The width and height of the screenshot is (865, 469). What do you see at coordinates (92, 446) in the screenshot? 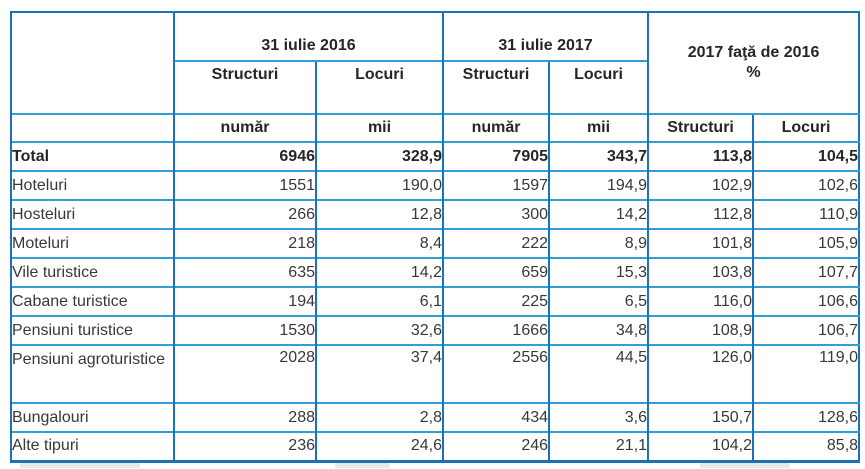
I see `row-label: Alte tipuri` at bounding box center [92, 446].